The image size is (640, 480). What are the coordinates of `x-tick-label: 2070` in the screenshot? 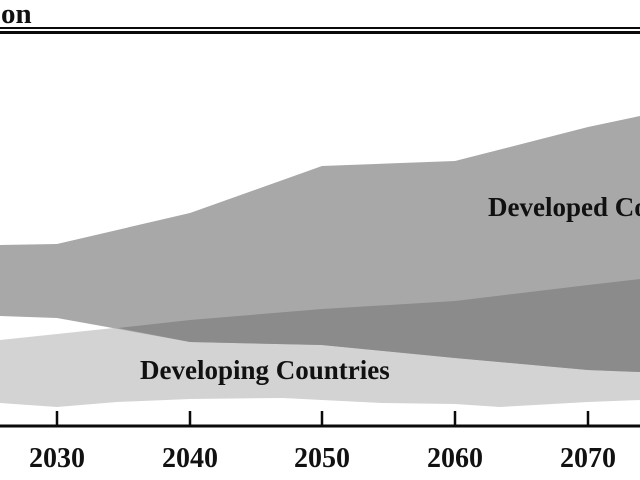 It's located at (588, 458).